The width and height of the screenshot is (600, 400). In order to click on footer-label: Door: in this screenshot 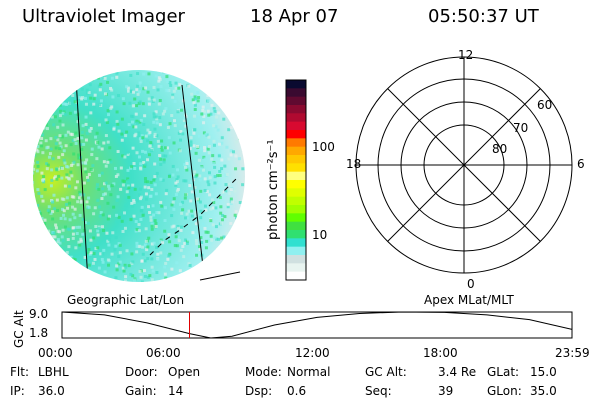, I will do `click(141, 372)`.